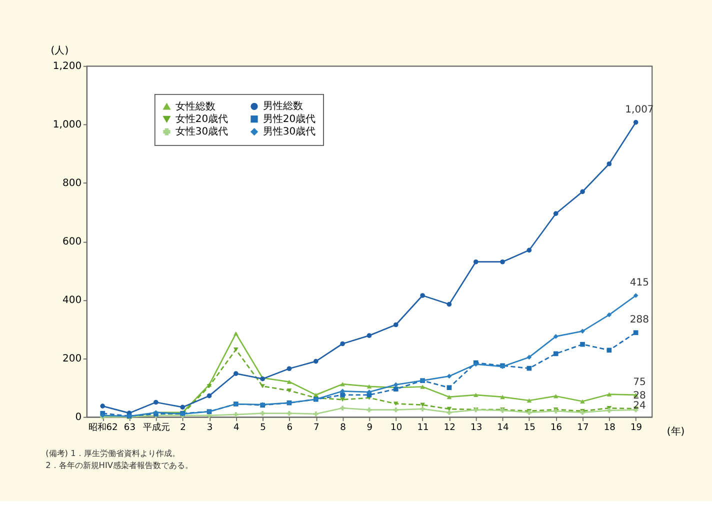 This screenshot has height=506, width=712. Describe the element at coordinates (639, 396) in the screenshot. I see `data-label: 28` at that location.